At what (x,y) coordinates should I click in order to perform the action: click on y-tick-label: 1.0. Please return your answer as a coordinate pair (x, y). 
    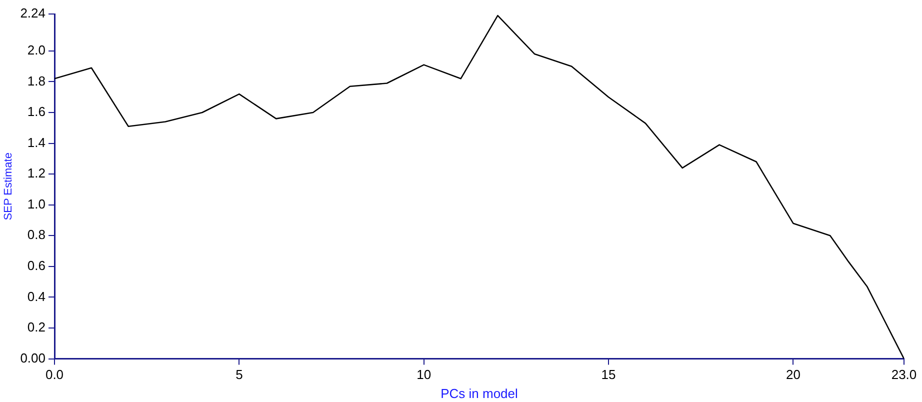
    Looking at the image, I should click on (36, 204).